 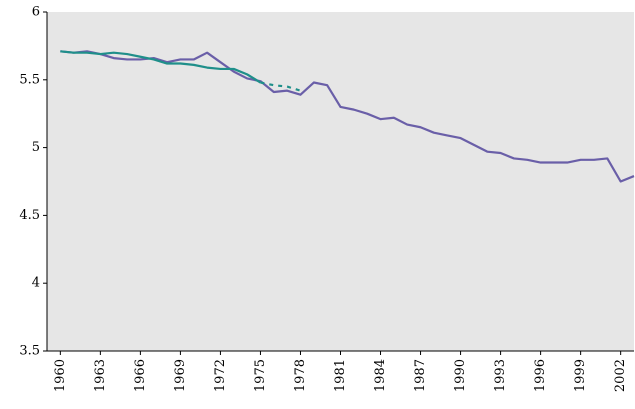 I want to click on x-tick-label: 2002, so click(x=620, y=375).